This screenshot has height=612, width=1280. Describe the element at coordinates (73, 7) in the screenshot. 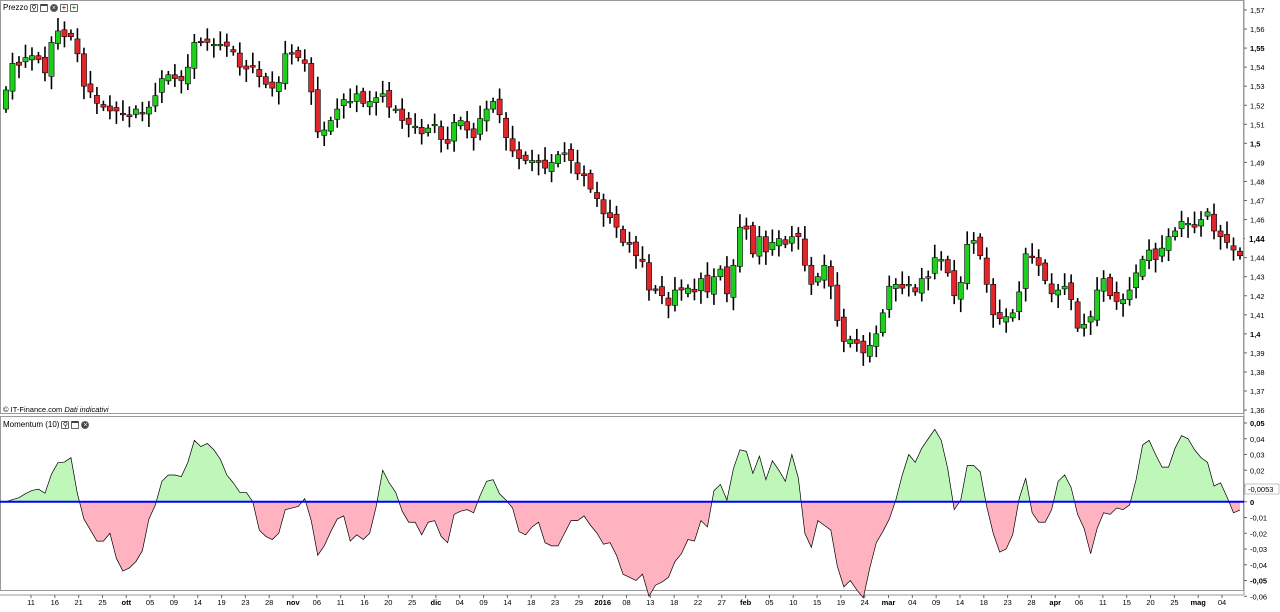

I see `add-icon: +` at that location.